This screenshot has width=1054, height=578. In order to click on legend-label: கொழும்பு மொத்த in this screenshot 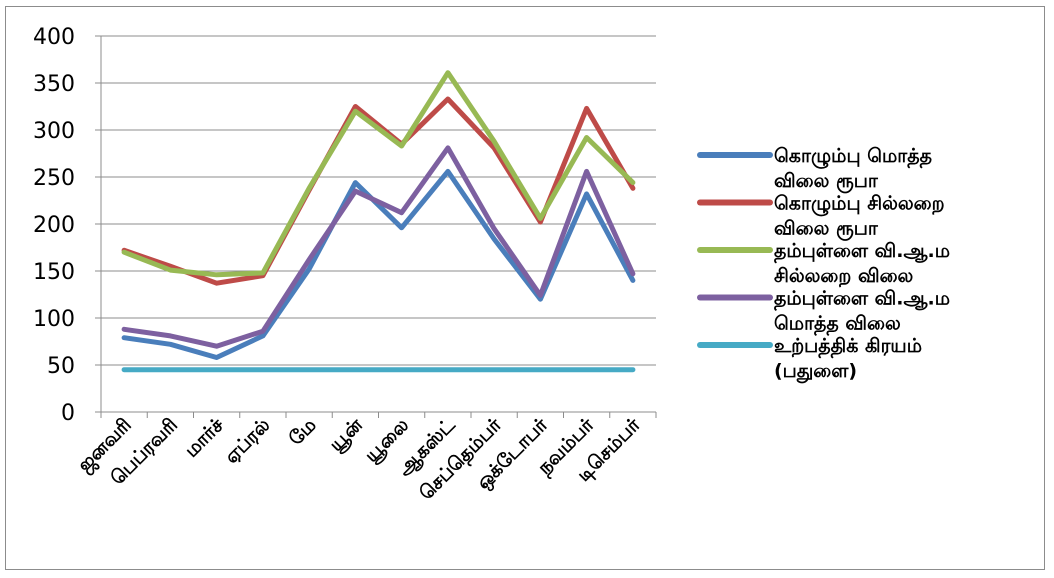, I will do `click(853, 157)`.